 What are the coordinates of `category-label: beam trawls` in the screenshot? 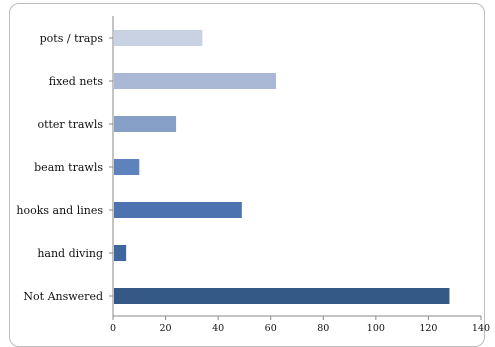 It's located at (68, 167).